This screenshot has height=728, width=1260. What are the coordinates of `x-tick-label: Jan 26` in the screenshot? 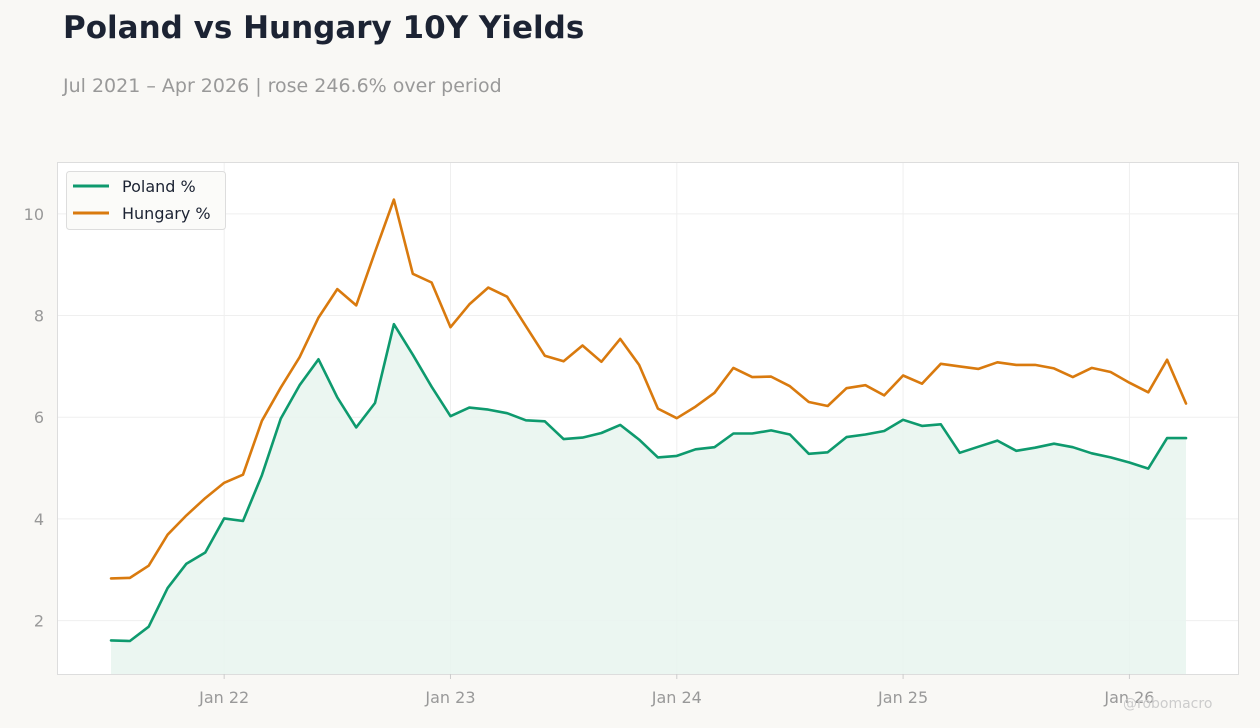 It's located at (1128, 697).